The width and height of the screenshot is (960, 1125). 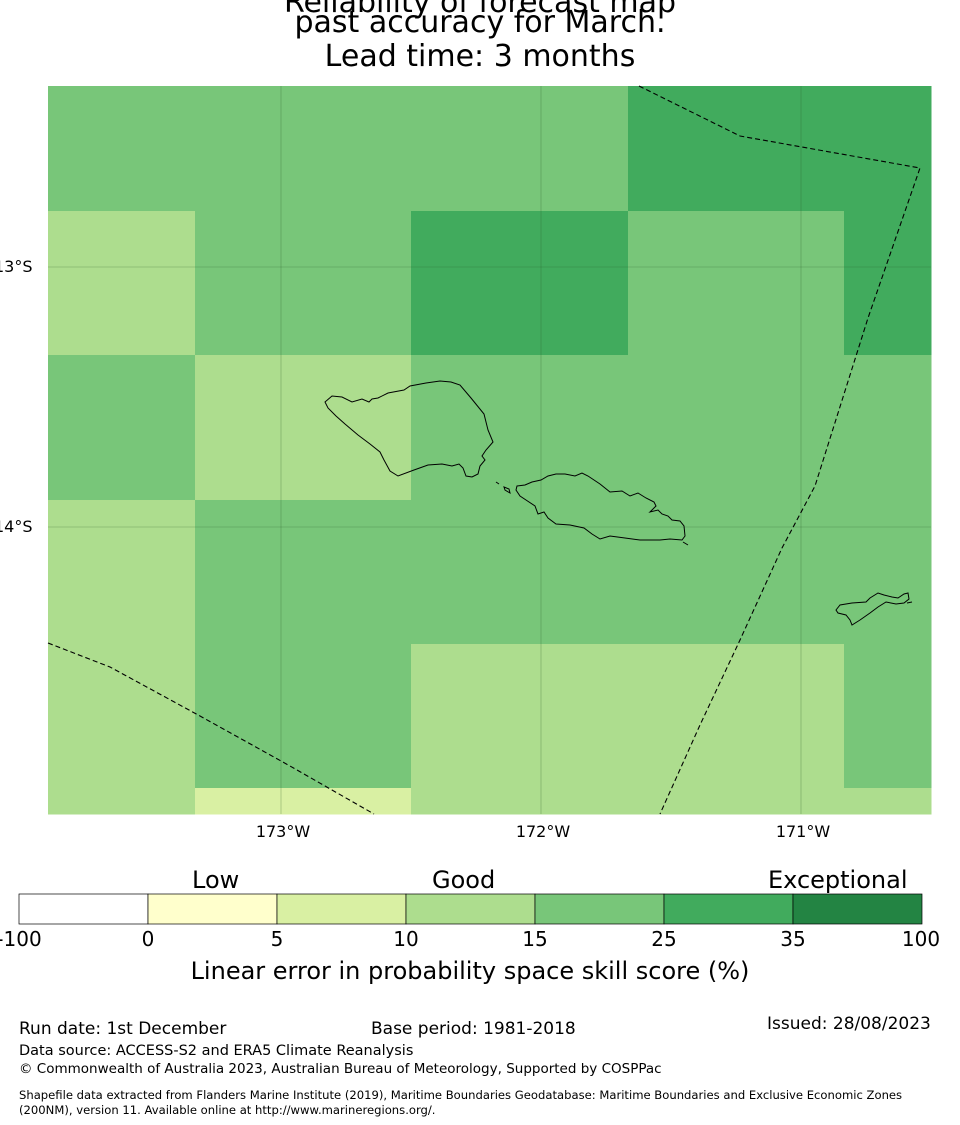 What do you see at coordinates (277, 939) in the screenshot?
I see `tick-5: 5` at bounding box center [277, 939].